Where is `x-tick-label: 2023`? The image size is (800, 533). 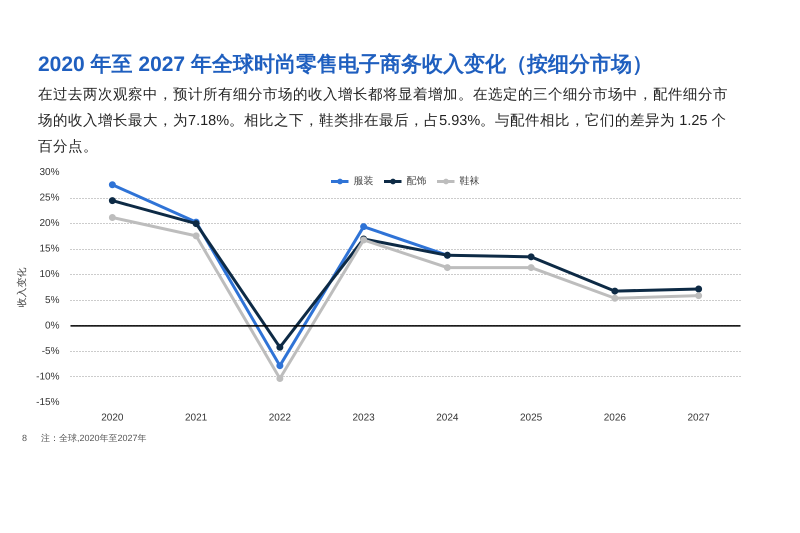
x-tick-label: 2023 is located at coordinates (364, 418).